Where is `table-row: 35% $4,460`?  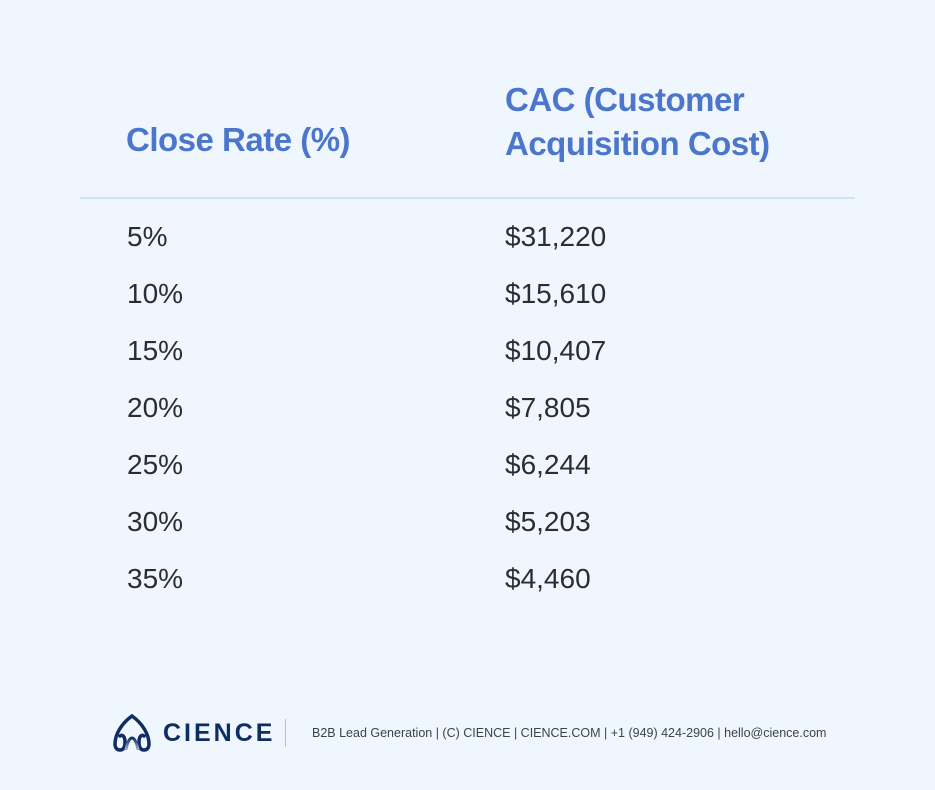 table-row: 35% $4,460 is located at coordinates (467, 591).